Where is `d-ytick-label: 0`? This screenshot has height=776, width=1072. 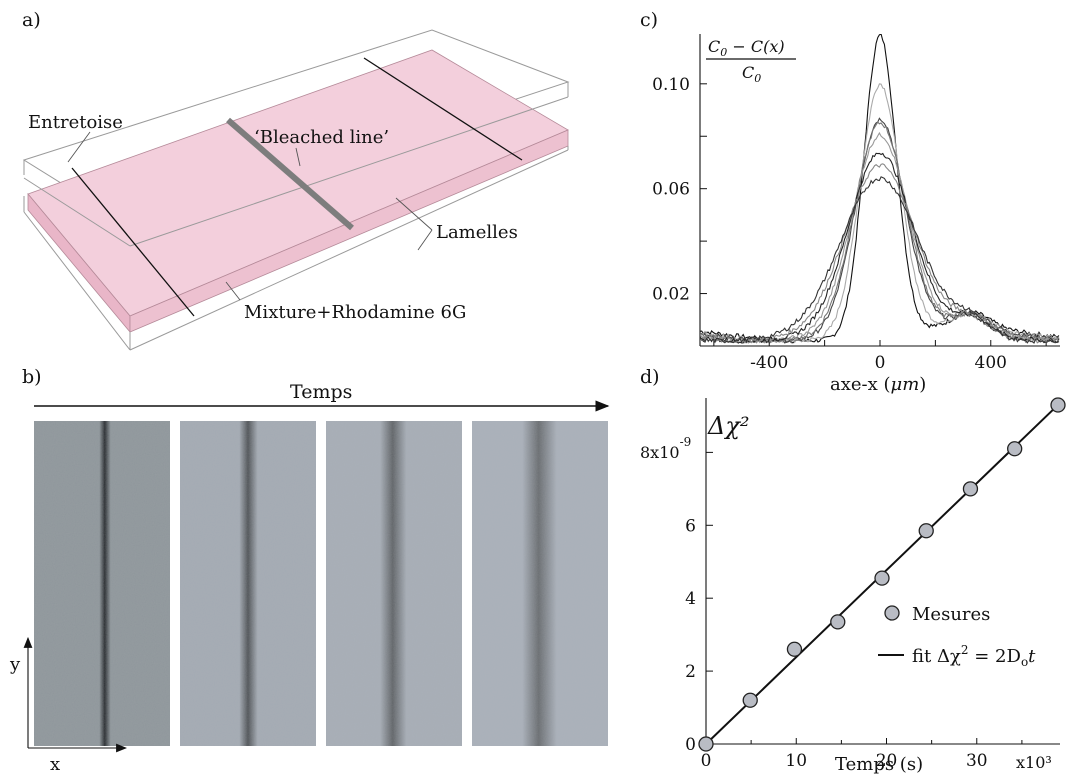
d-ytick-label: 0 is located at coordinates (690, 745).